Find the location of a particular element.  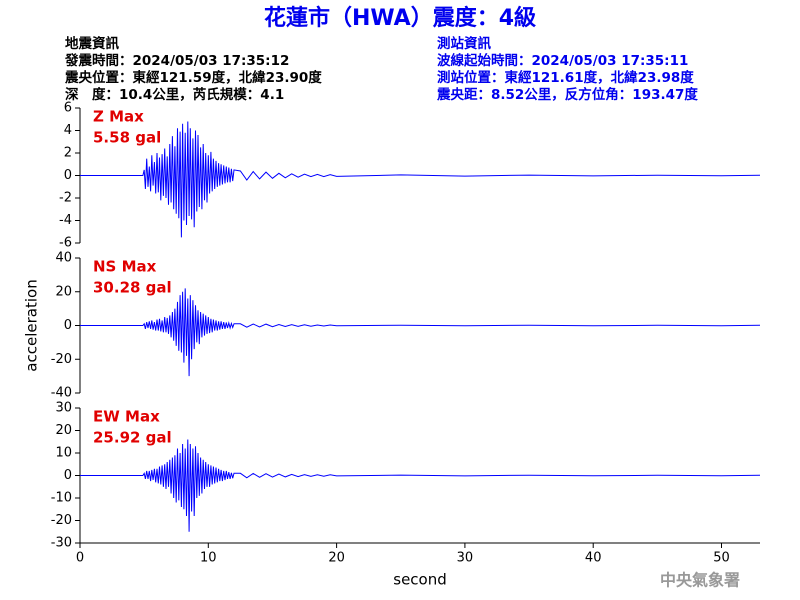

y-tick-label: 6 is located at coordinates (68, 108).